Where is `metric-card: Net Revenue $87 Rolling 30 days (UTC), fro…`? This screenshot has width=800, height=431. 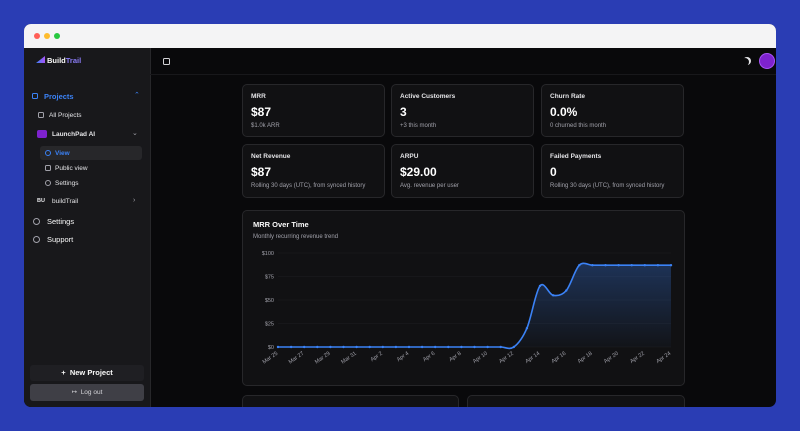
metric-card: Net Revenue $87 Rolling 30 days (UTC), fro… is located at coordinates (313, 171).